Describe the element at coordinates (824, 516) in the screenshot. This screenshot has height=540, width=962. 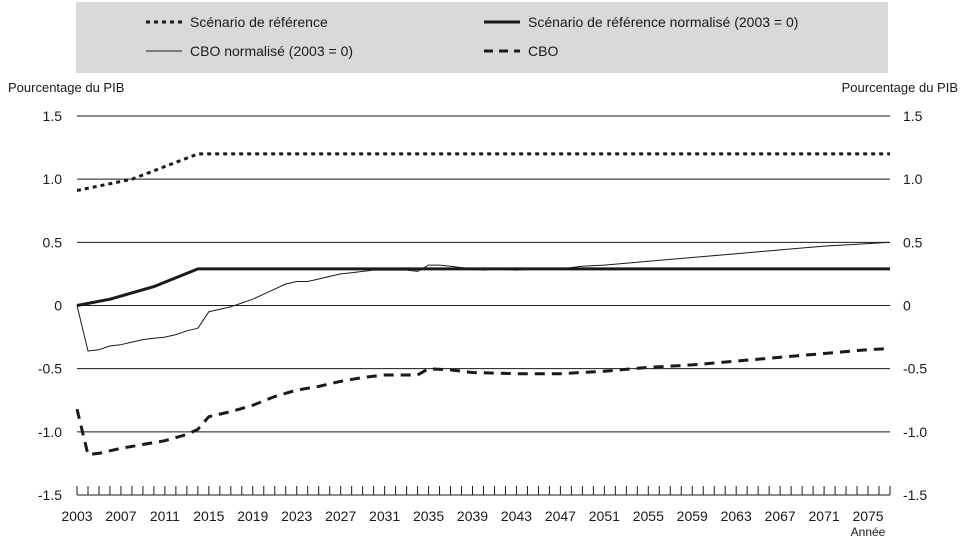
I see `x-tick-label: 2071` at that location.